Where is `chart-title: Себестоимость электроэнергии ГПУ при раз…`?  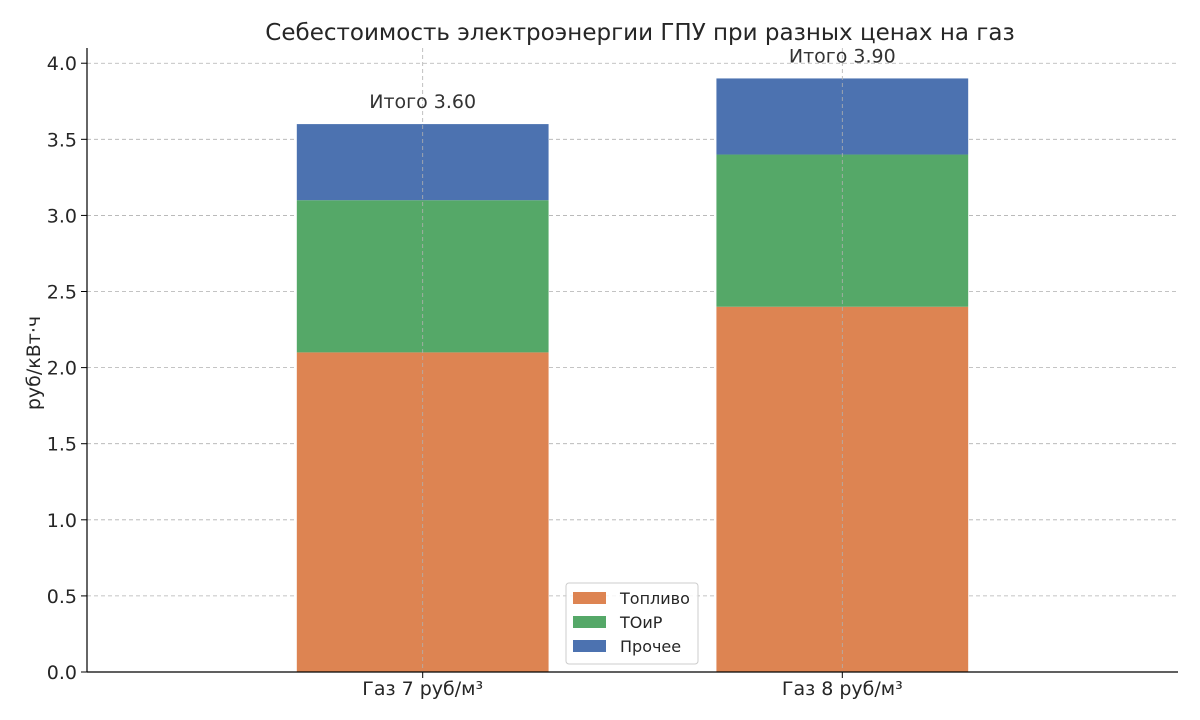 chart-title: Себестоимость электроэнергии ГПУ при раз… is located at coordinates (639, 33).